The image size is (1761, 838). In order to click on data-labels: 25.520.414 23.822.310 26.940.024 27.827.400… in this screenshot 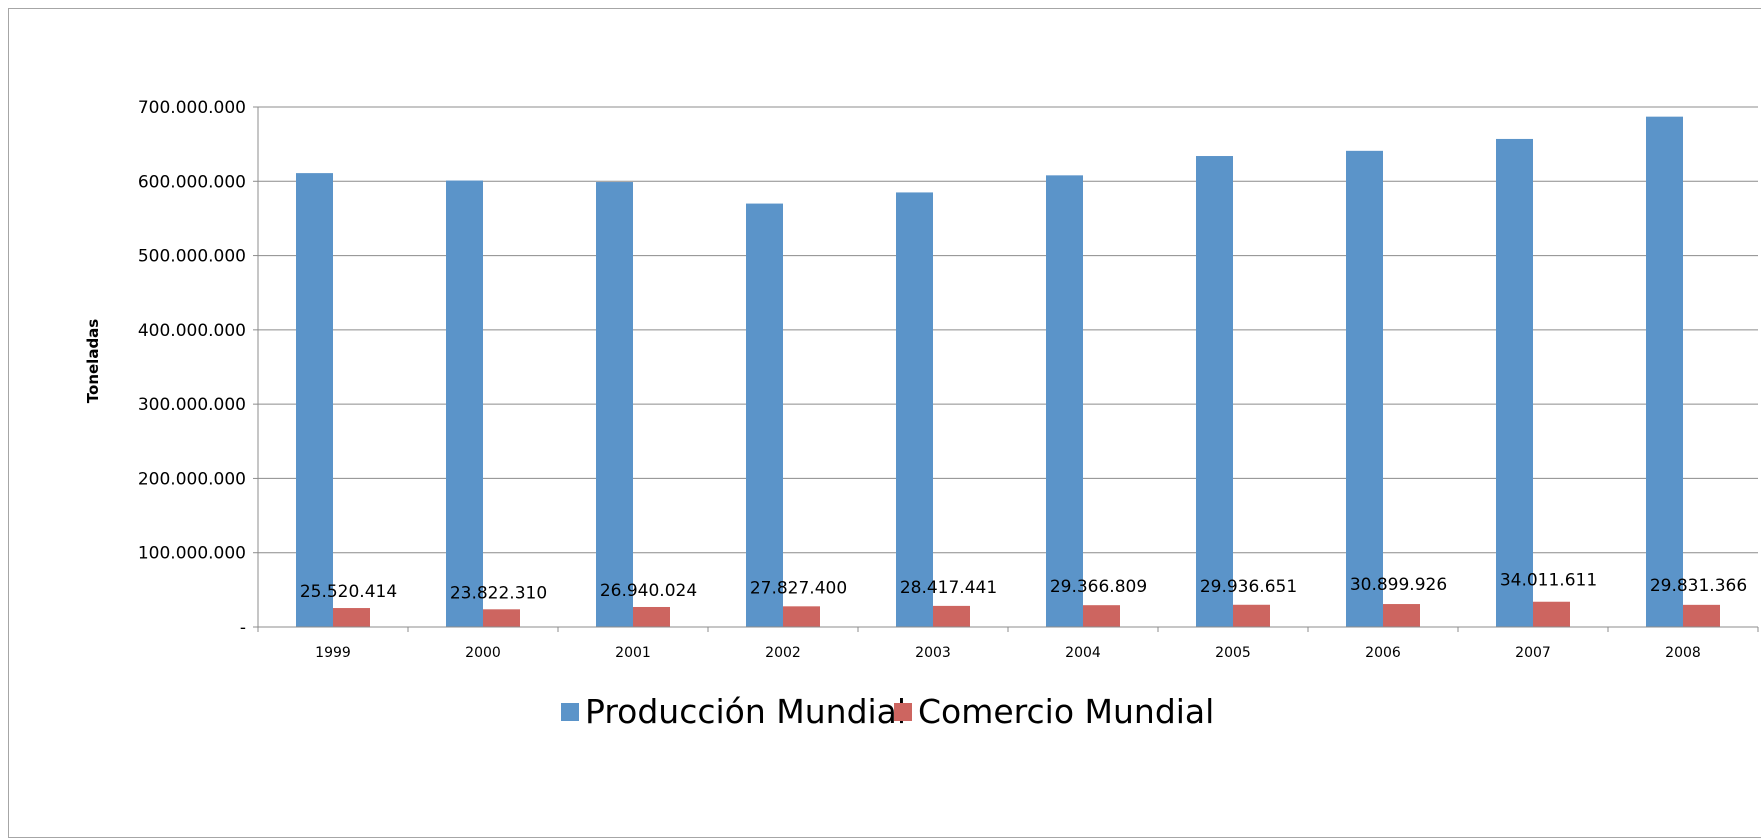, I will do `click(1023, 587)`.